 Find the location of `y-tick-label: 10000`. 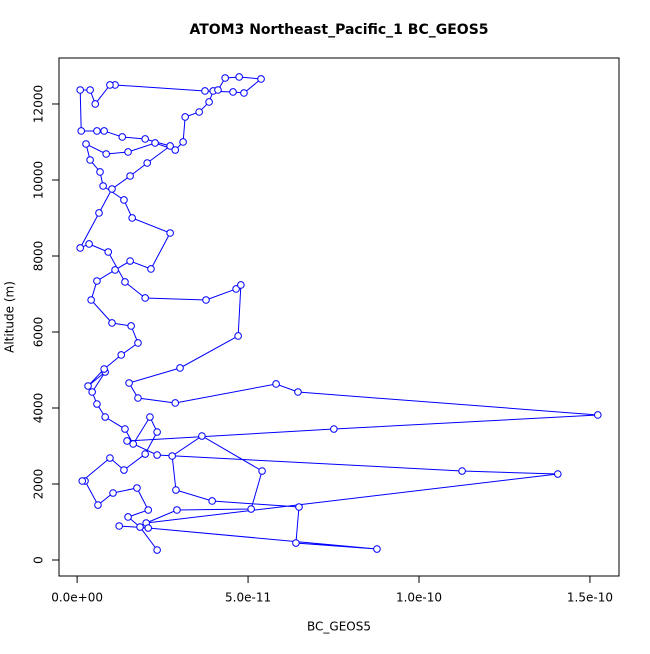

y-tick-label: 10000 is located at coordinates (39, 180).